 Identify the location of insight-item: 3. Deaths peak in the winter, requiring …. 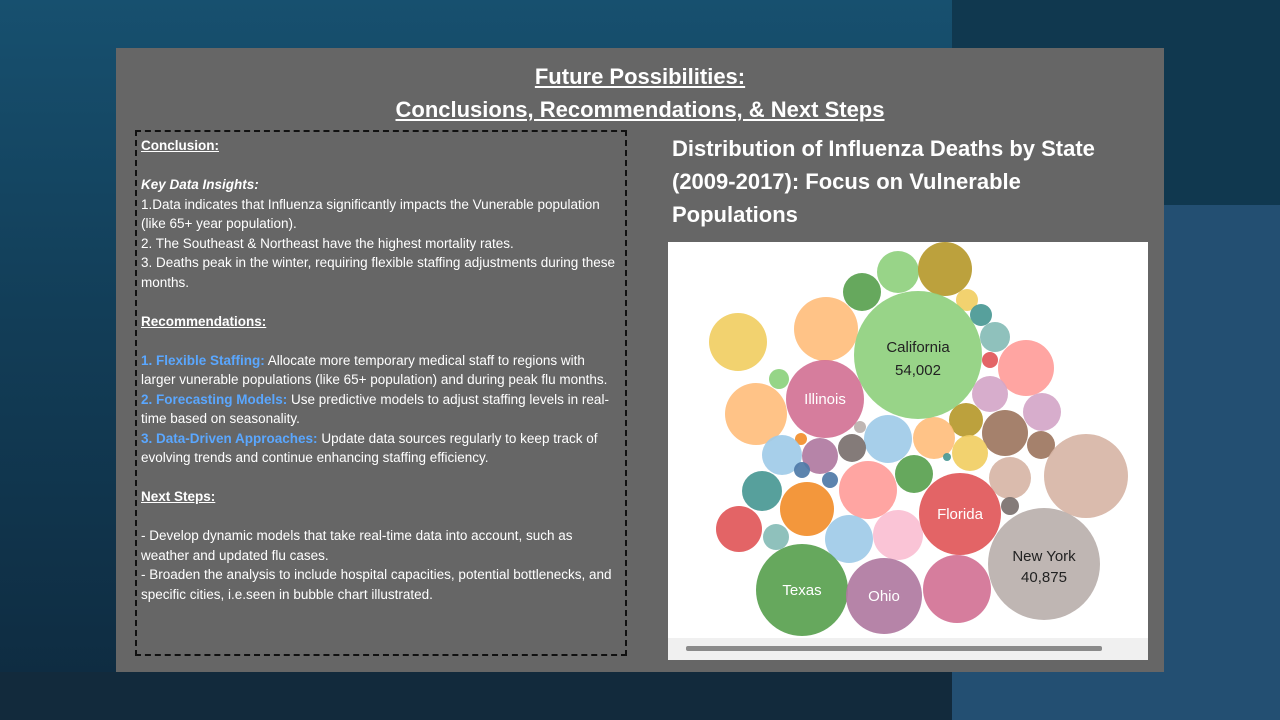
(378, 272).